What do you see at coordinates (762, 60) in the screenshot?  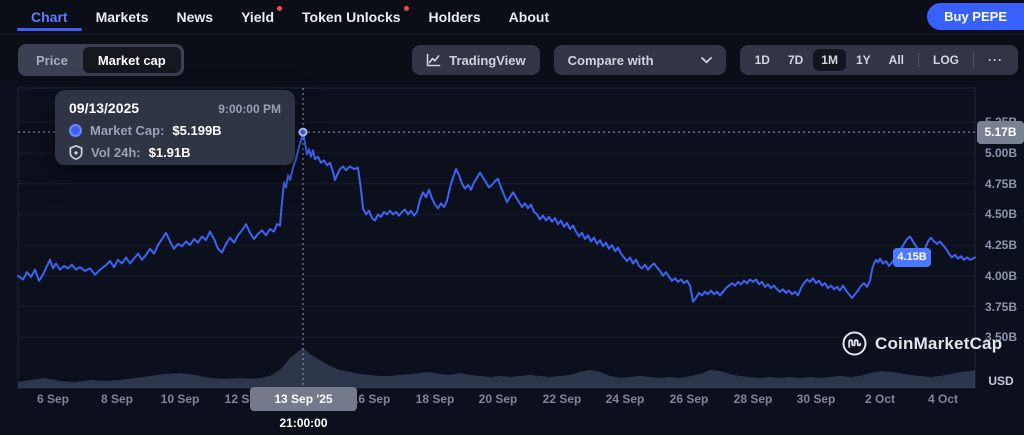 I see `range-1d: 1D` at bounding box center [762, 60].